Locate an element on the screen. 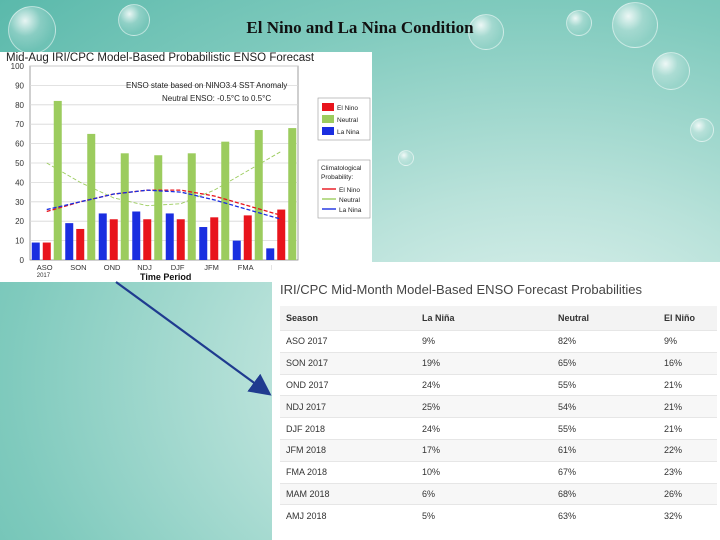  season-cell: JFM 2018 is located at coordinates (348, 450).